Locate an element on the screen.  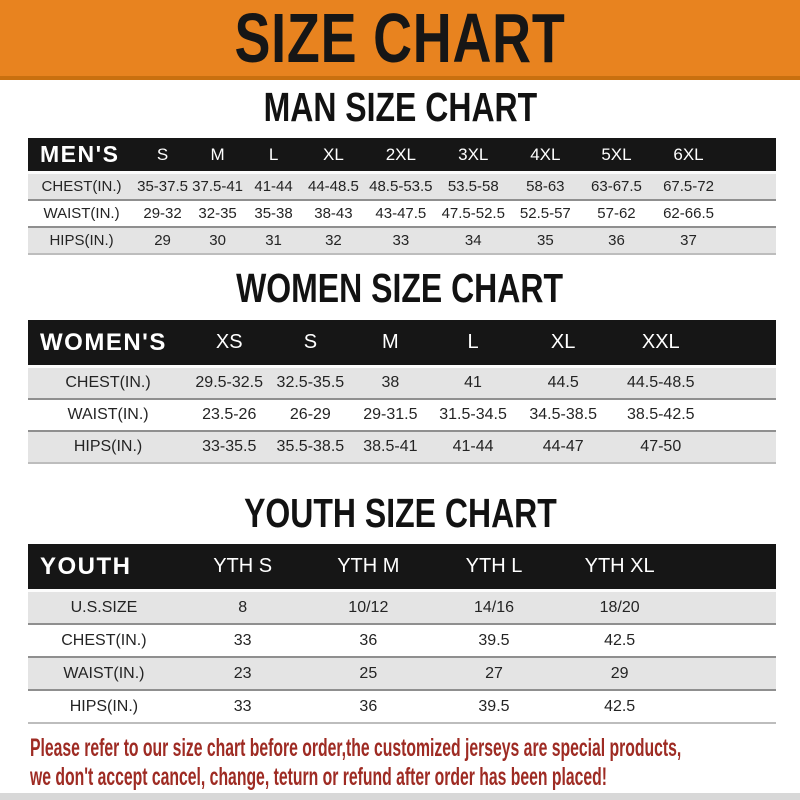
header-row: YOUTH YTH S YTH M YTH L YTH XL is located at coordinates (402, 567).